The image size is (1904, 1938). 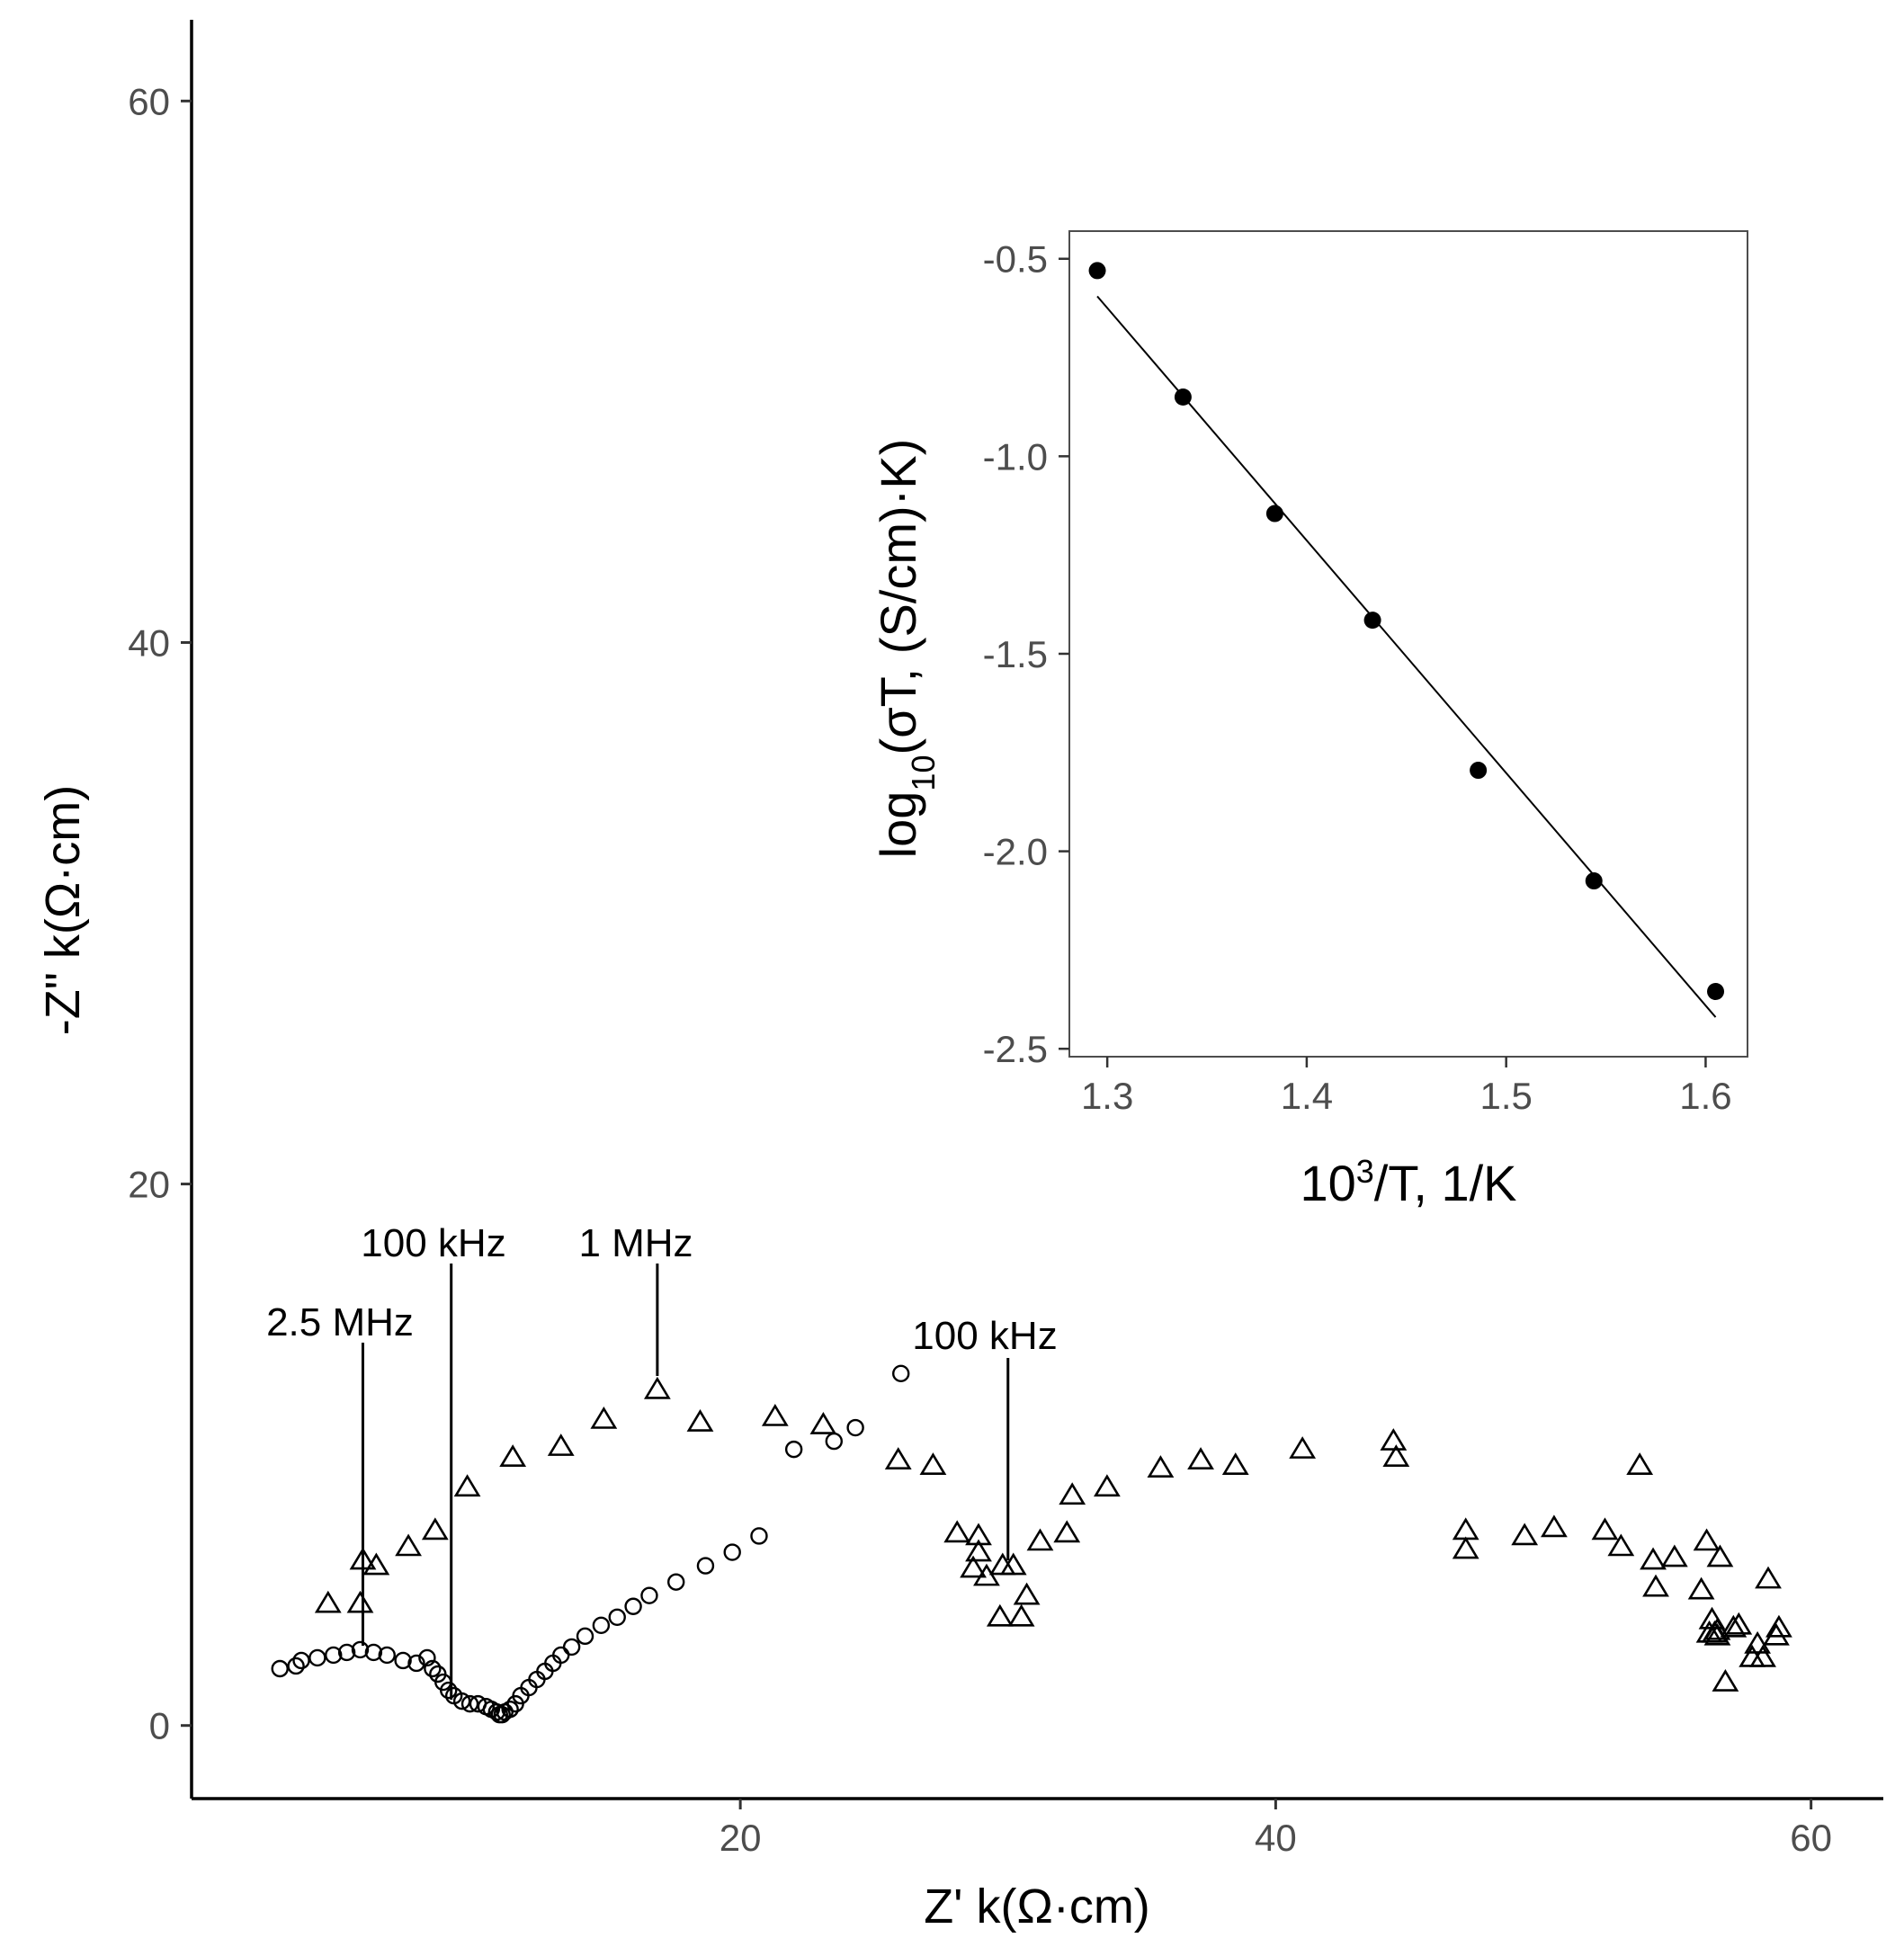 What do you see at coordinates (662, 1461) in the screenshot?
I see `frequency-annotations: 2.5 MHz 100 kHz 1 MHz 100 kHz` at bounding box center [662, 1461].